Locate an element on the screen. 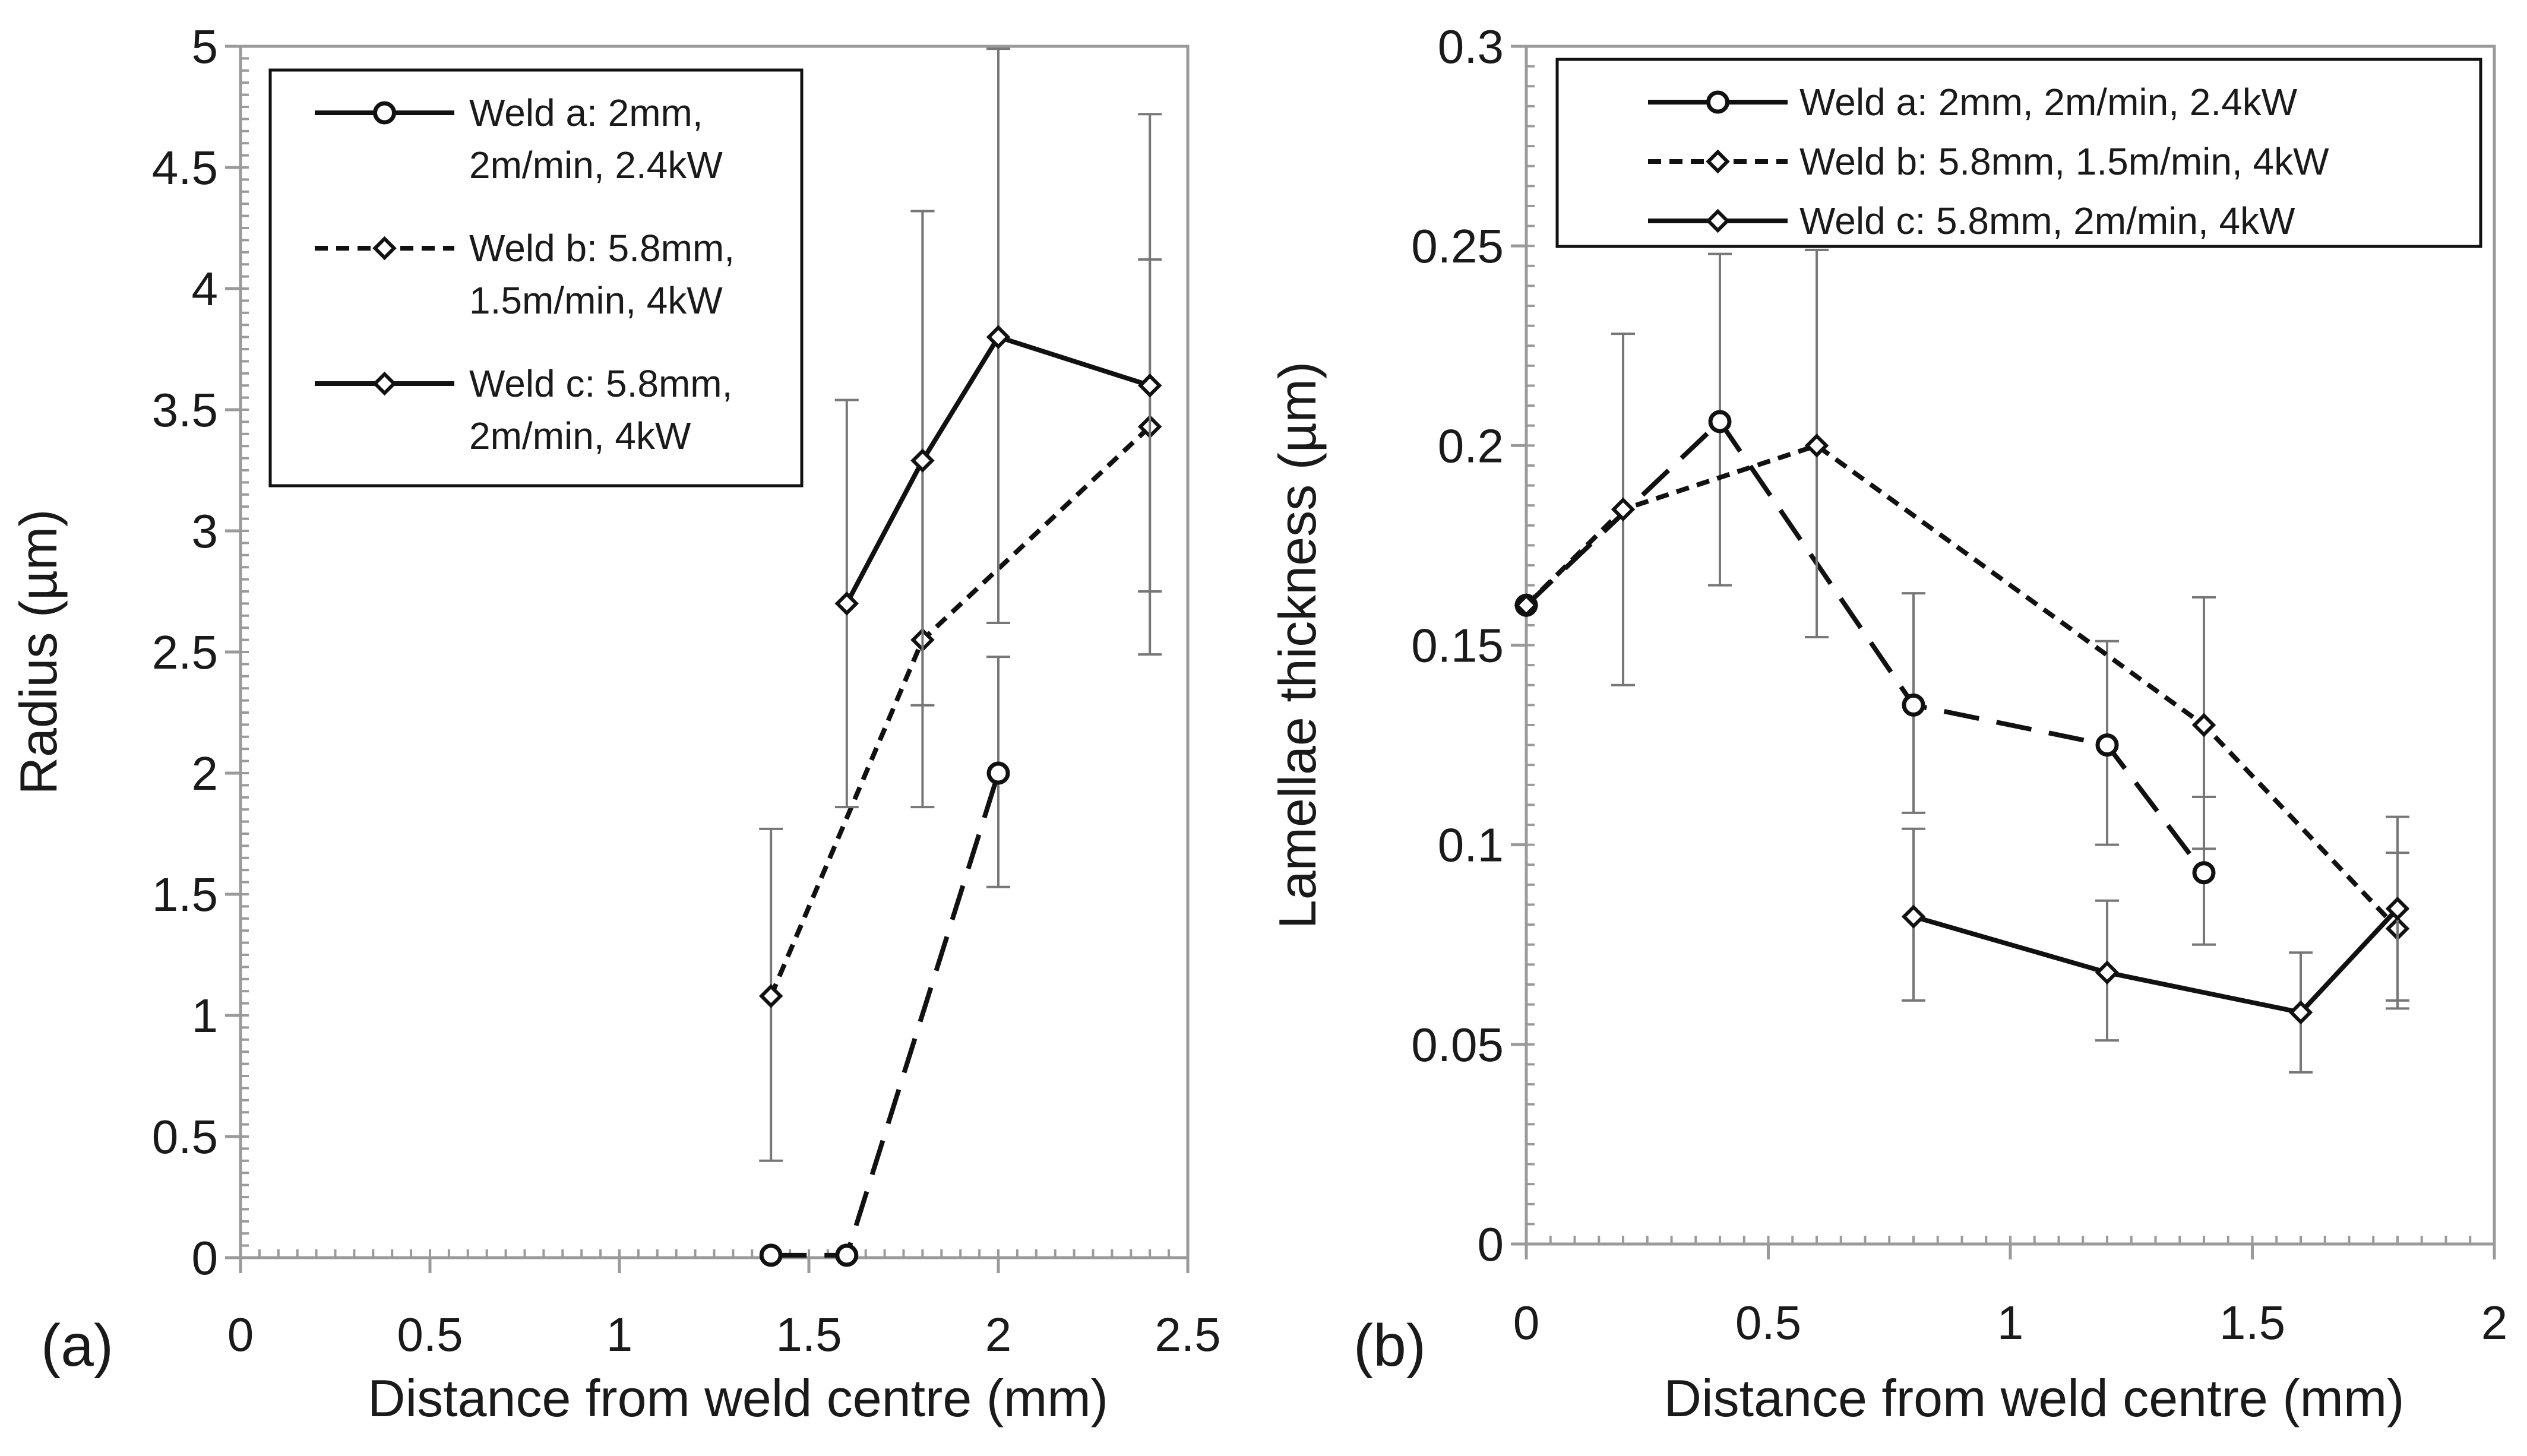  y-tick-label: 2.5 is located at coordinates (185, 653).